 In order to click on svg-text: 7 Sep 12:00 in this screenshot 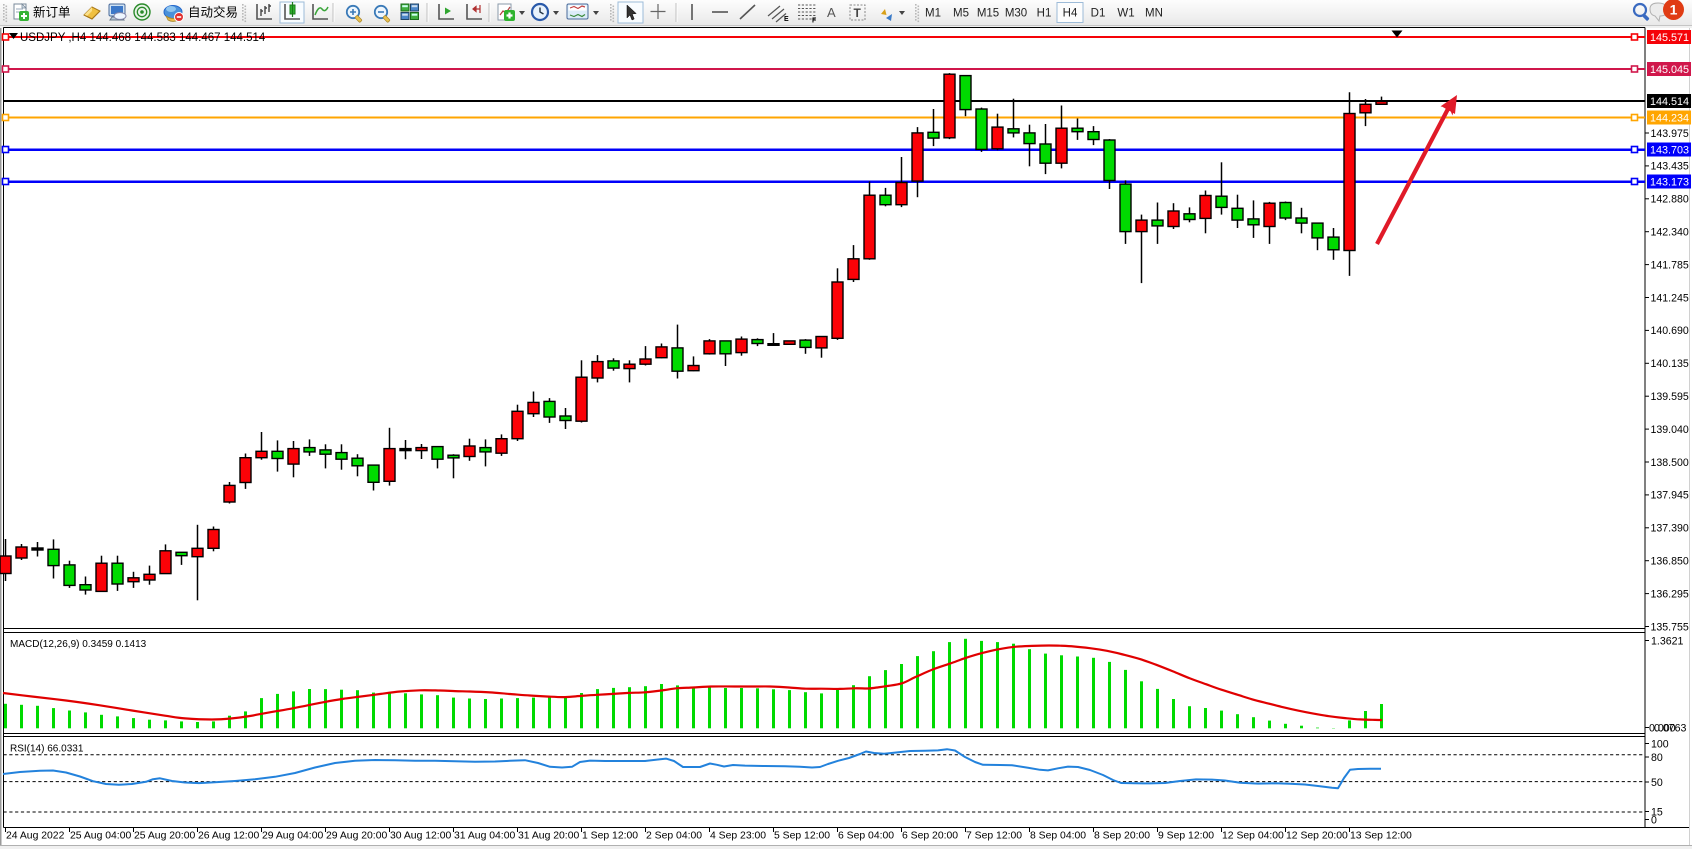, I will do `click(994, 836)`.